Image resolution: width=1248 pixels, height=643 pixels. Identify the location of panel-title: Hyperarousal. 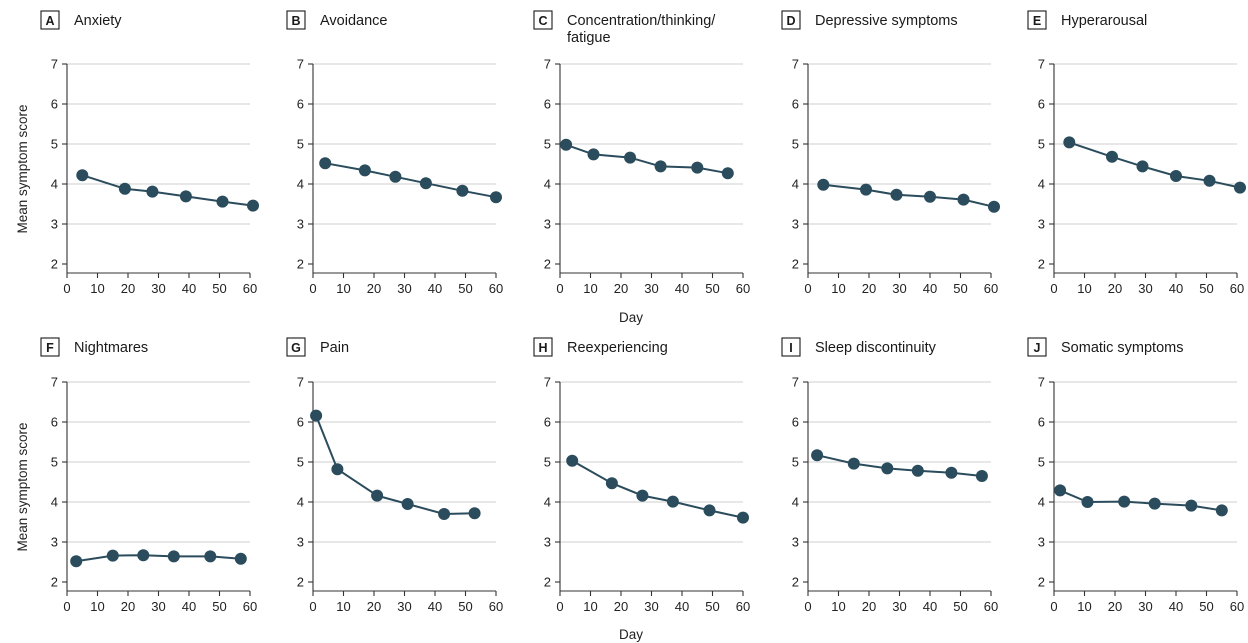
(1104, 21).